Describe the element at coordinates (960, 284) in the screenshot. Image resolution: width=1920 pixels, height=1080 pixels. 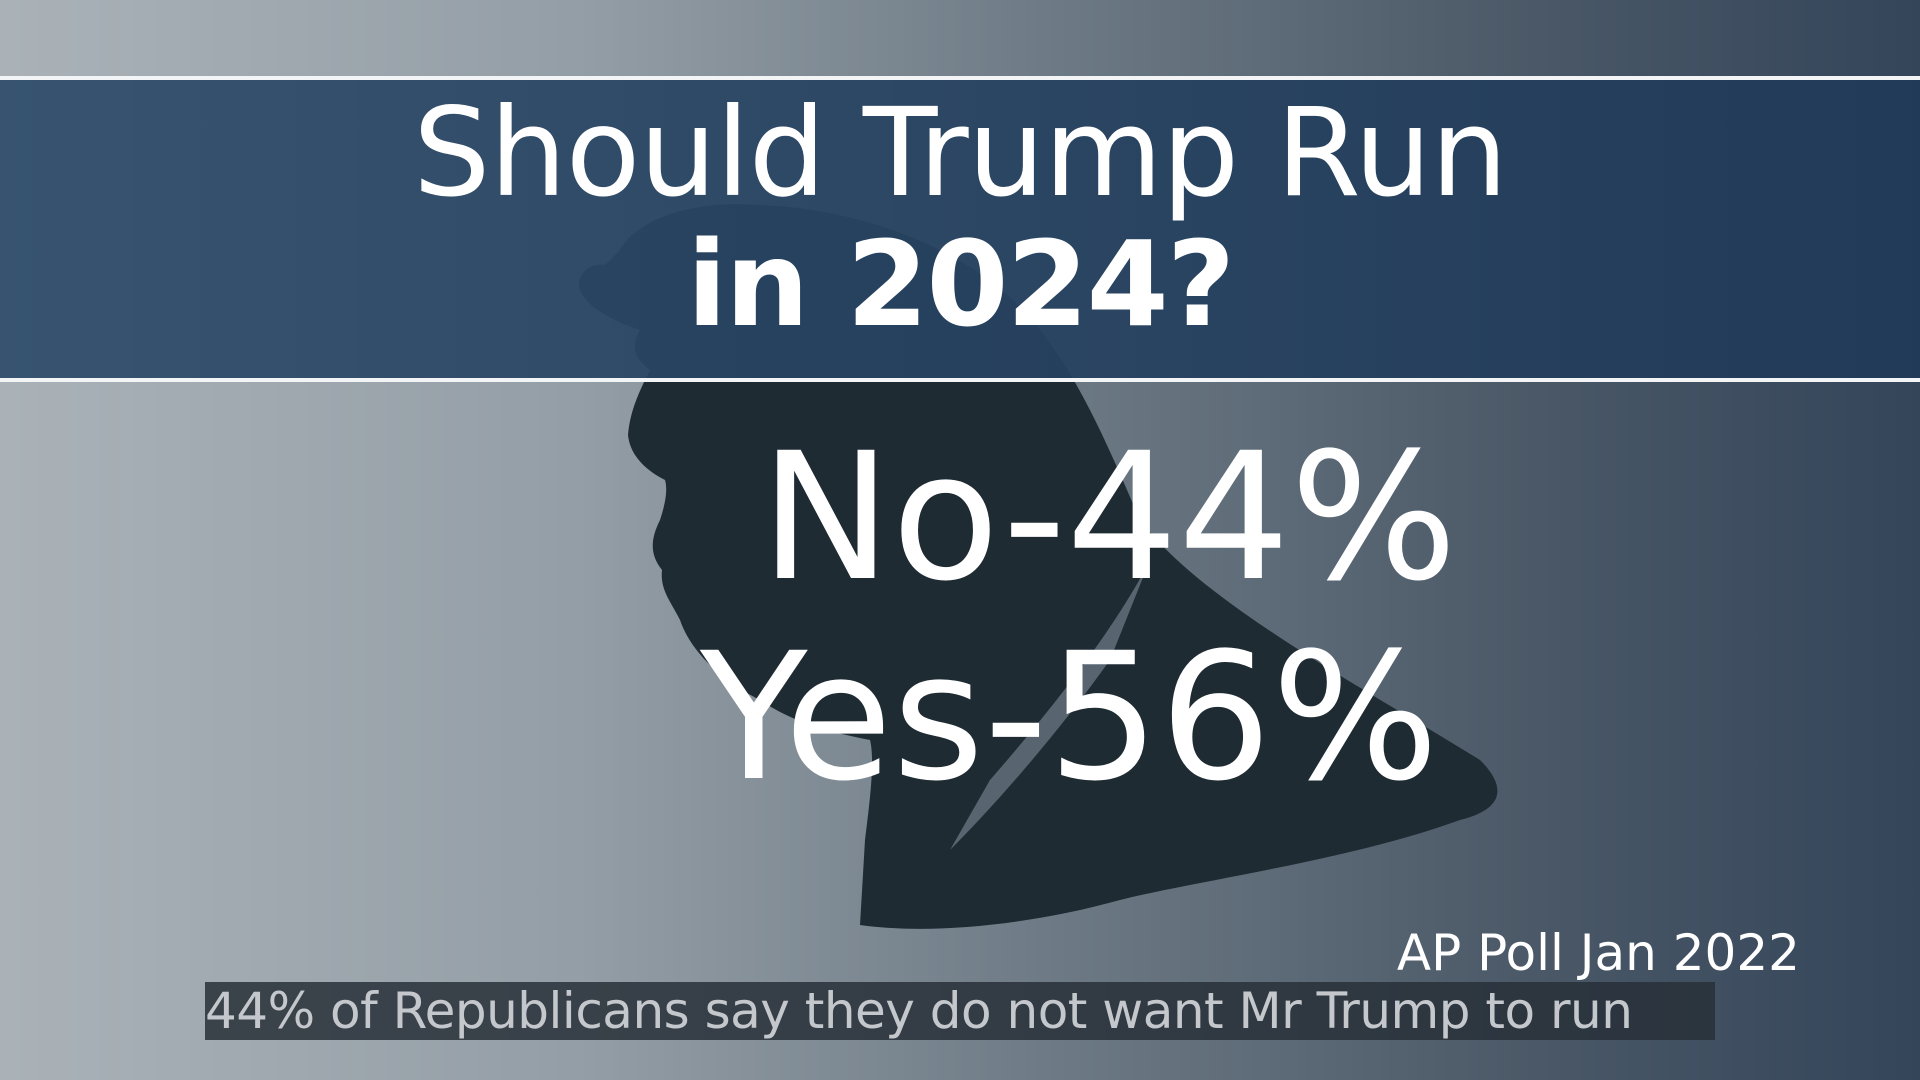
I see `title-line-2: in 2024?` at that location.